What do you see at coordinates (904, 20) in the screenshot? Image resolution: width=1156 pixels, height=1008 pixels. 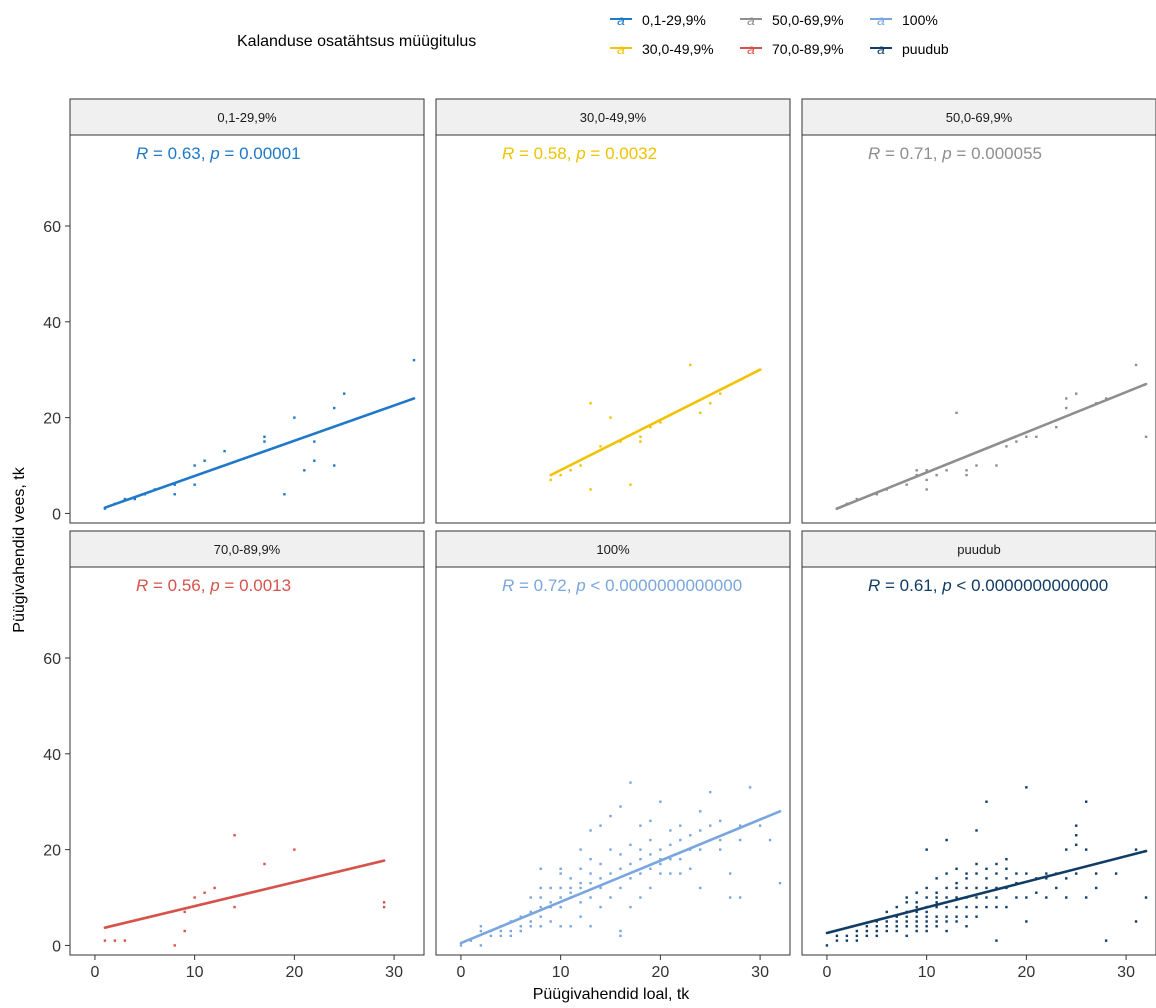 I see `legend-item: a 100%` at bounding box center [904, 20].